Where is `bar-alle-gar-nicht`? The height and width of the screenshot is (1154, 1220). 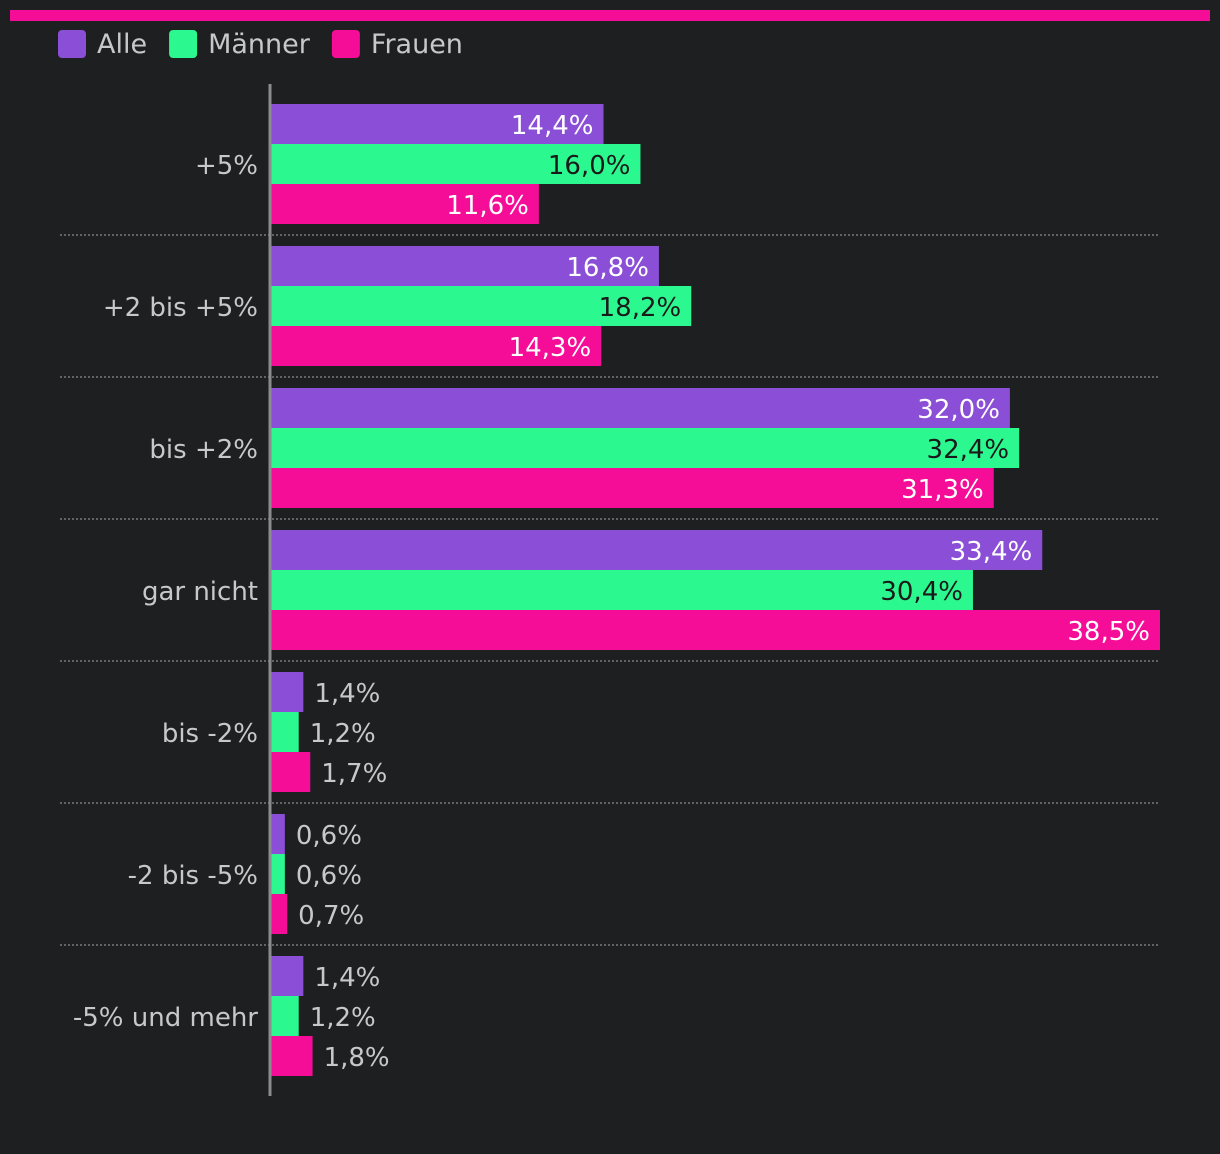 bar-alle-gar-nicht is located at coordinates (657, 550).